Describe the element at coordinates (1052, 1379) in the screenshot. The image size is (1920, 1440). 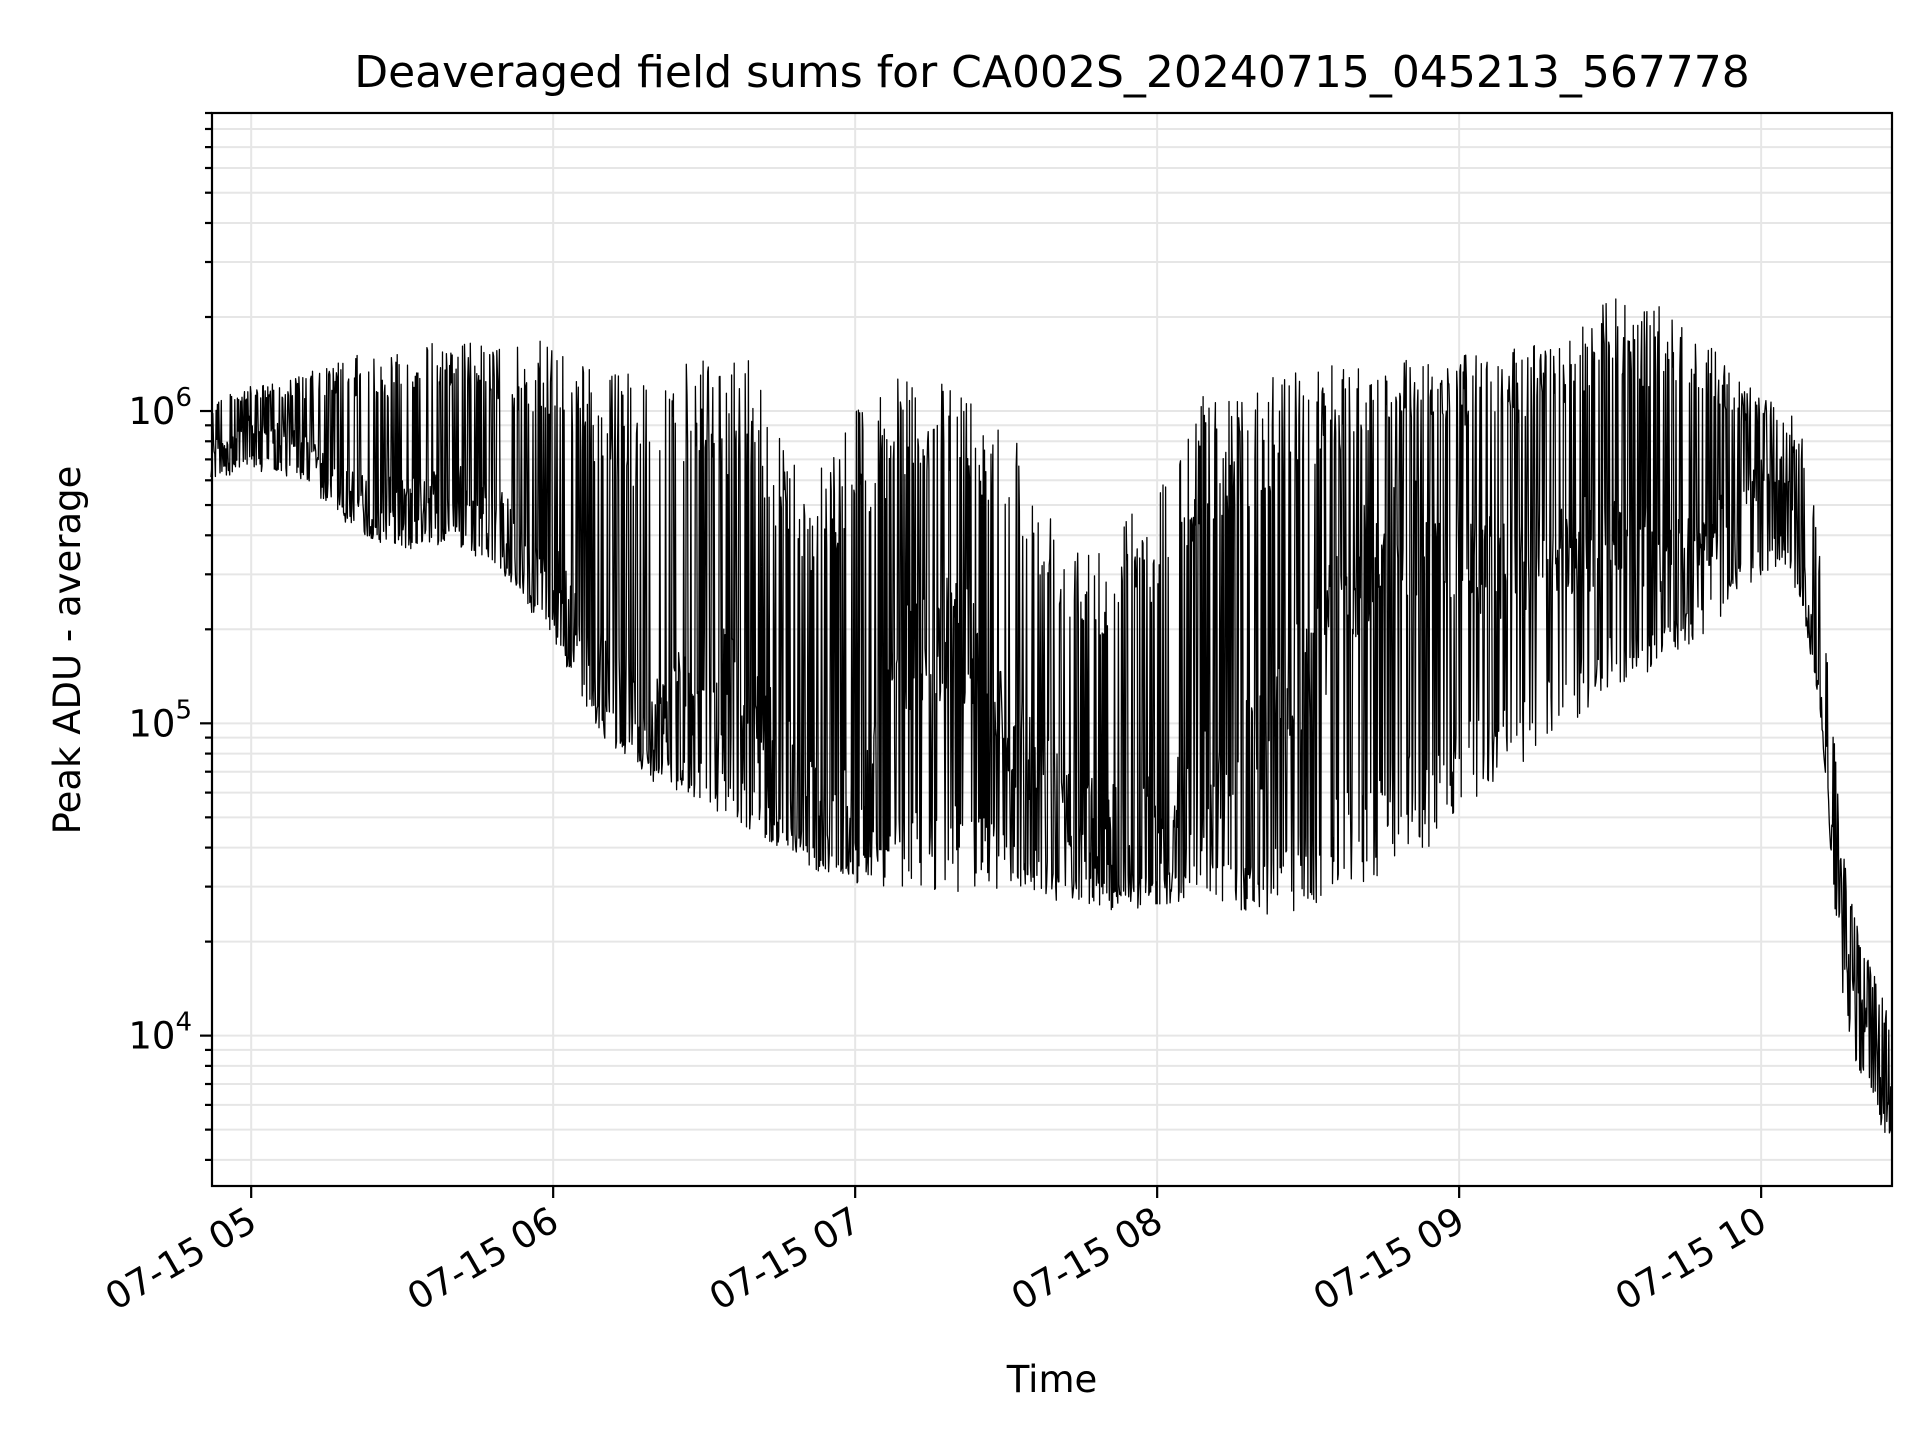
I see `x-axis-label: Time` at that location.